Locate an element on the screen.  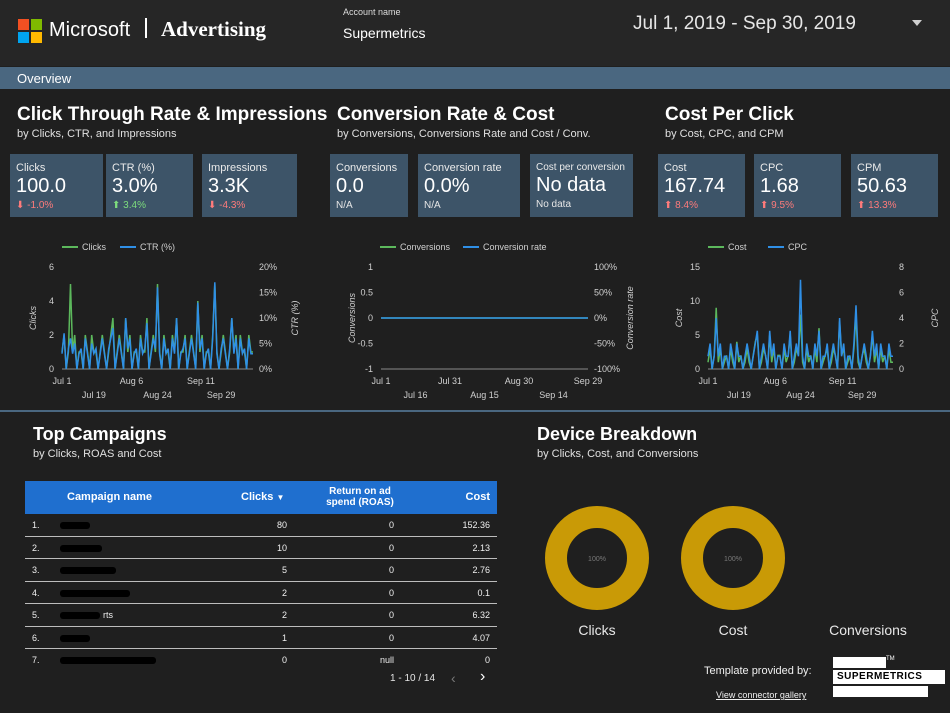
cpc-section-subtitle: by Cost, CPC, and CPM is located at coordinates (724, 134).